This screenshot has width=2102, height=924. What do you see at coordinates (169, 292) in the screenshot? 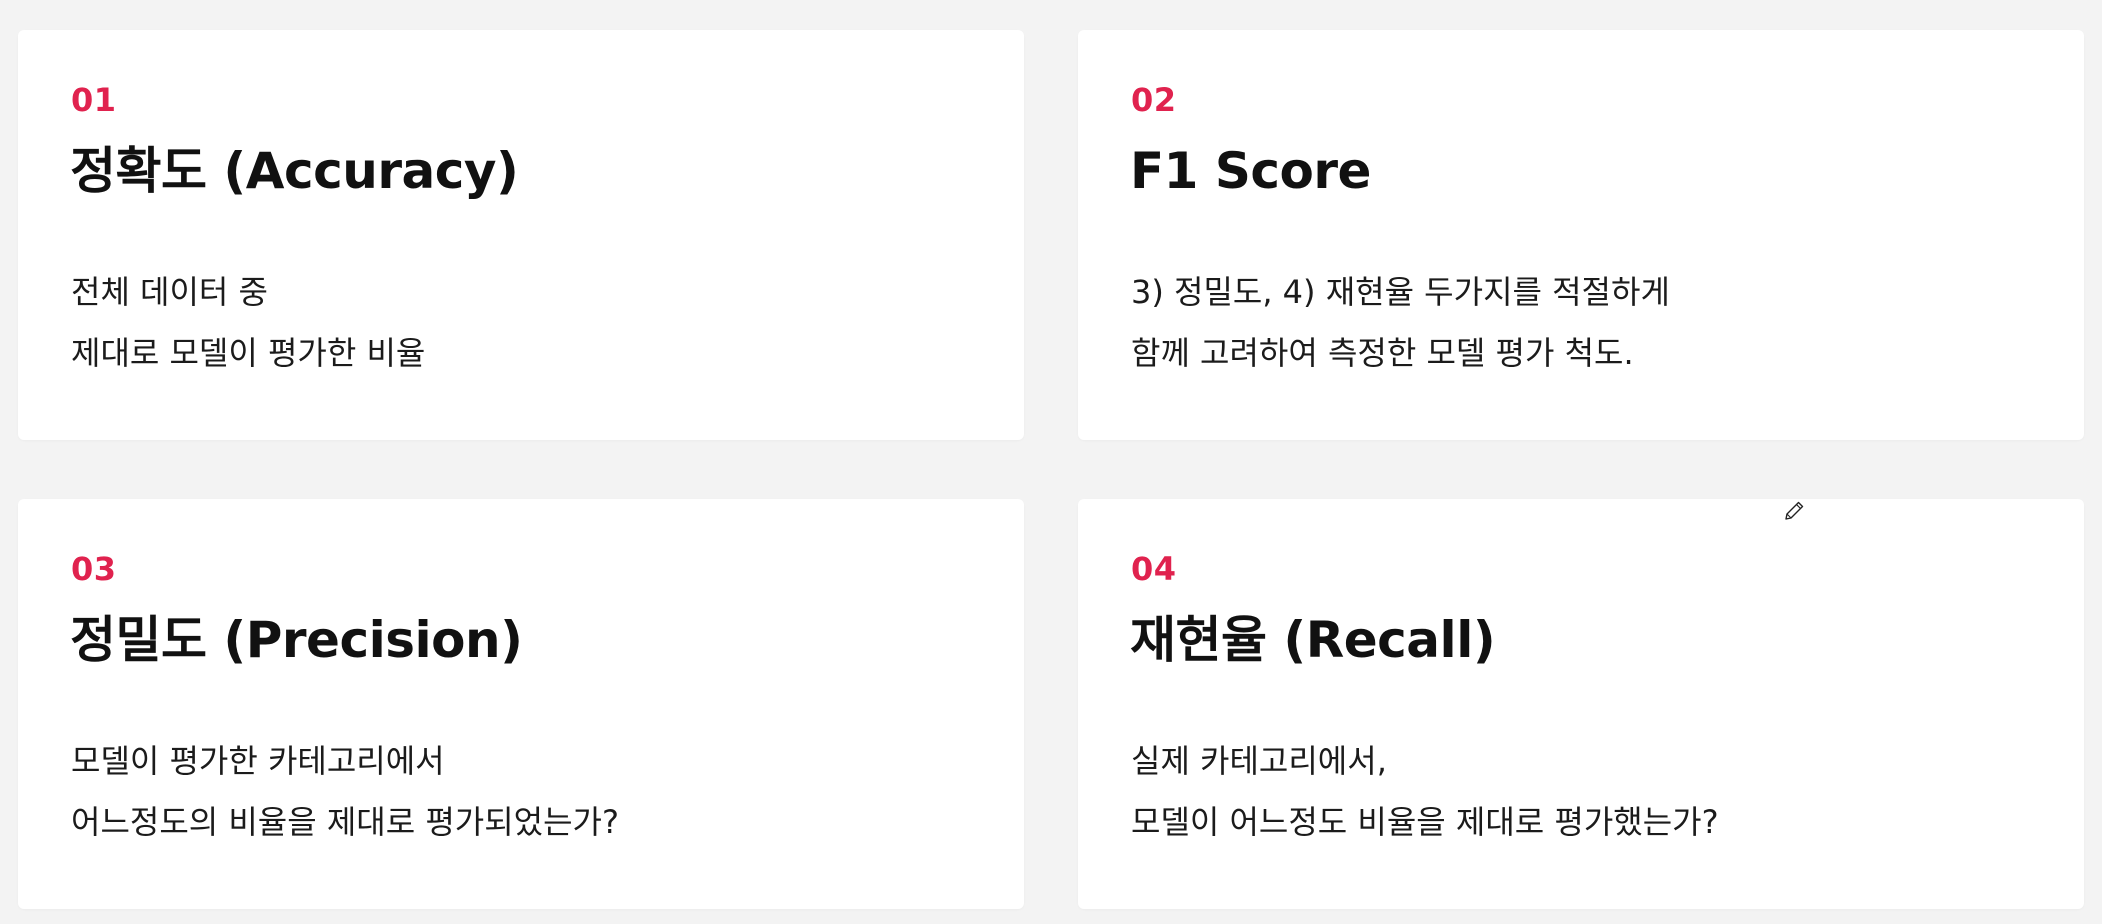
I see `description-line: 전체 데이터 중` at bounding box center [169, 292].